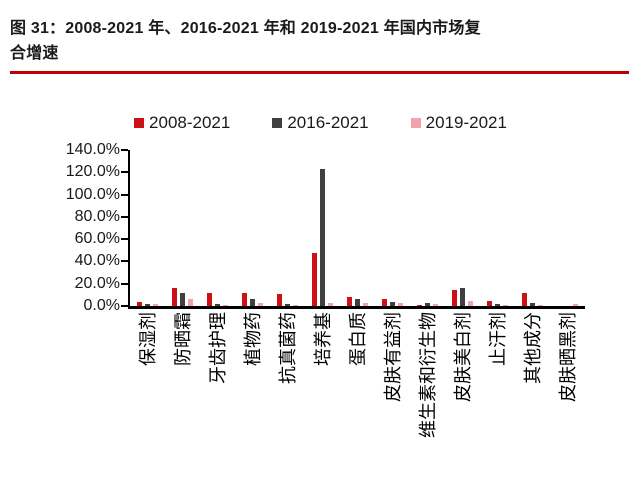 This screenshot has width=641, height=504. I want to click on x-axis-label: 培养基, so click(322, 339).